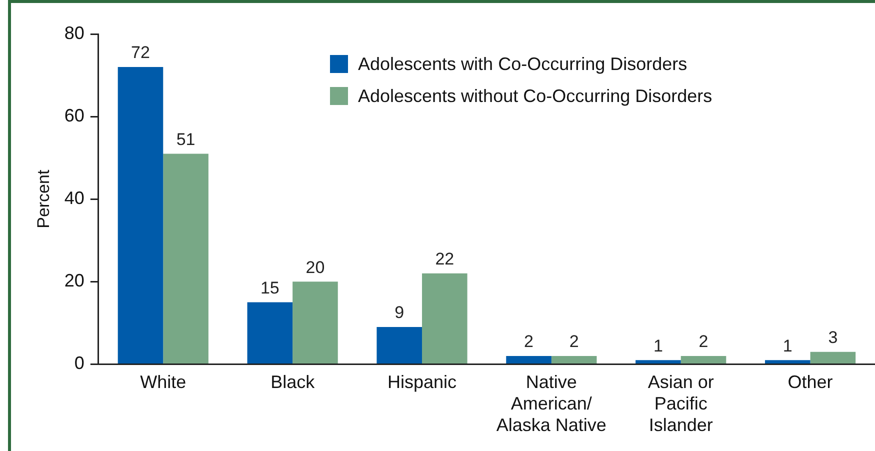  What do you see at coordinates (399, 312) in the screenshot?
I see `data-label: 9` at bounding box center [399, 312].